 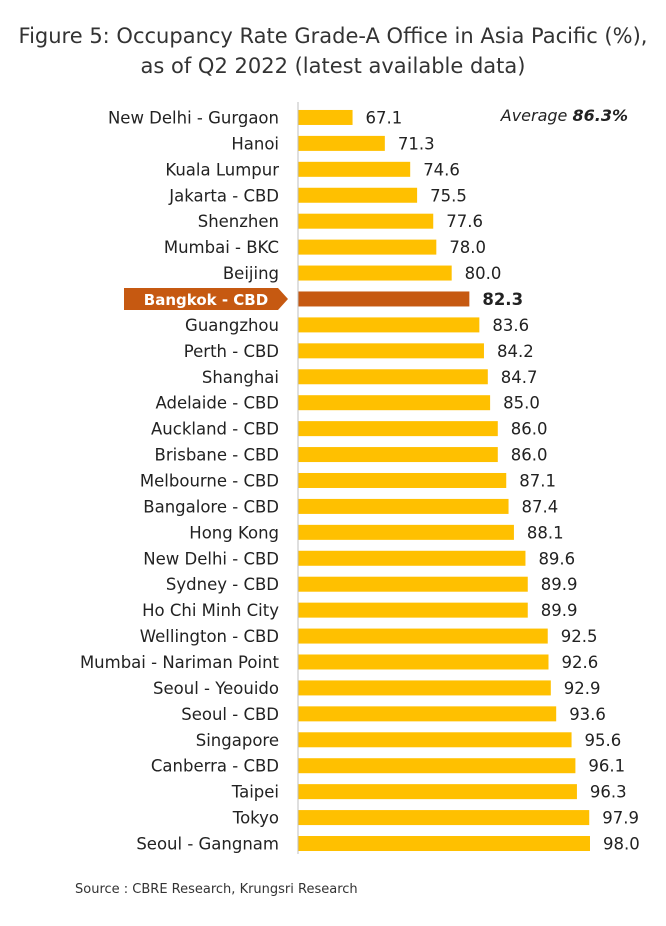 What do you see at coordinates (556, 558) in the screenshot?
I see `data-label: 89.6` at bounding box center [556, 558].